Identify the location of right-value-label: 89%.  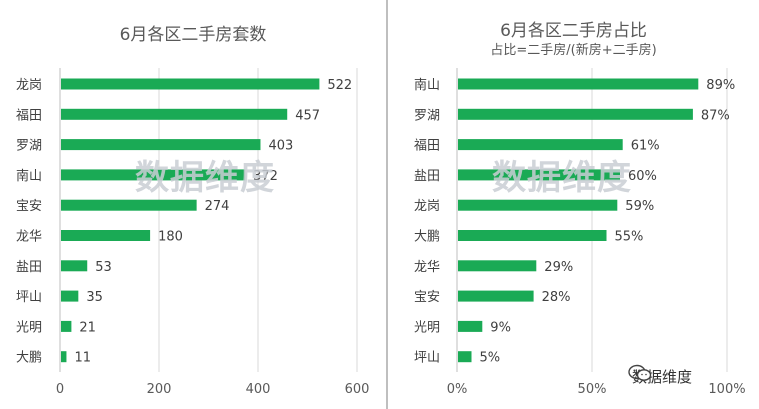
(720, 85).